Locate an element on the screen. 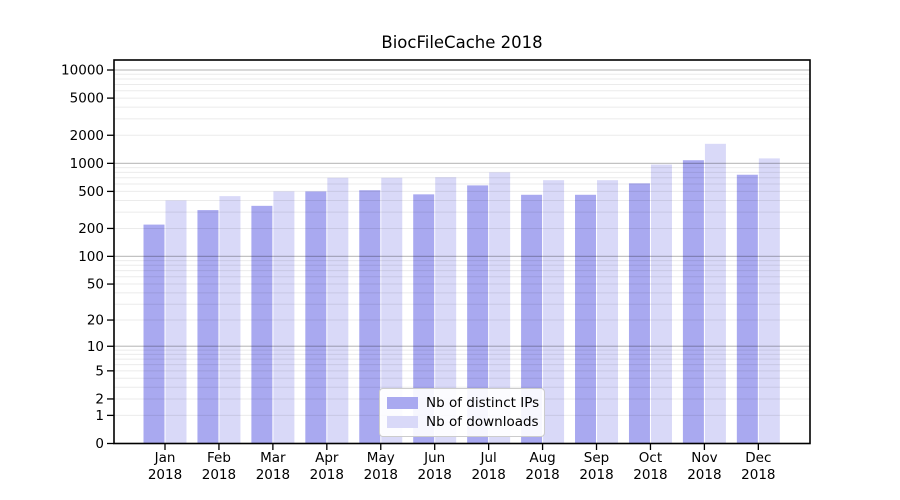 The width and height of the screenshot is (900, 500). y-tick-label: 10 is located at coordinates (95, 347).